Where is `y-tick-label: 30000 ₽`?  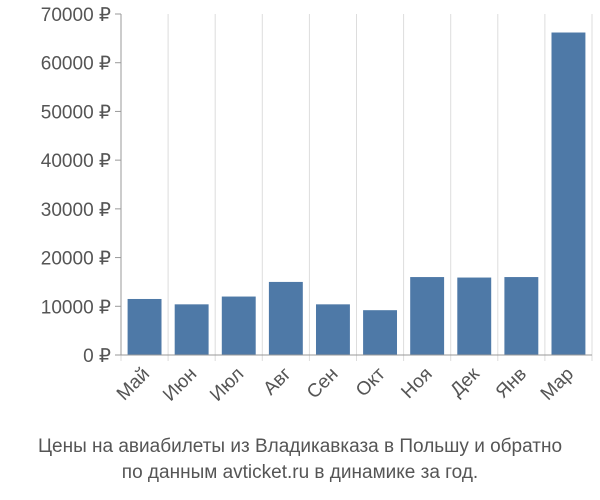 y-tick-label: 30000 ₽ is located at coordinates (76, 210).